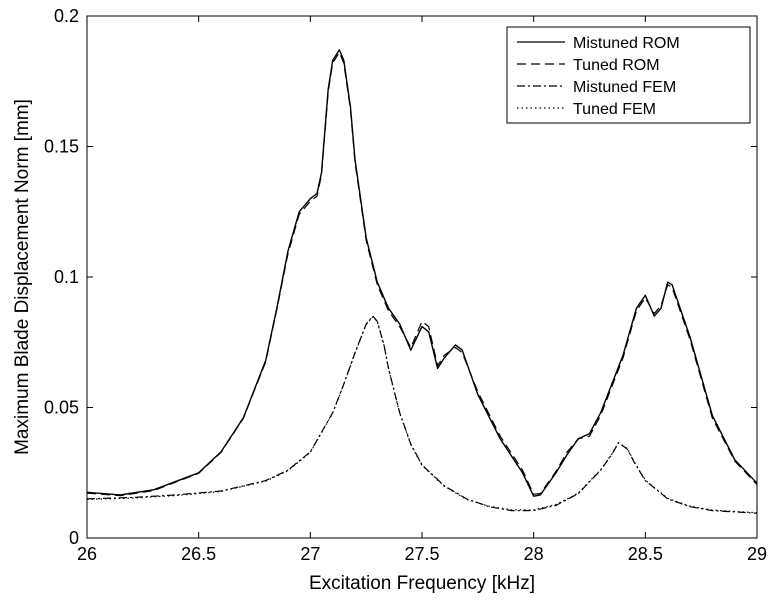 This screenshot has height=602, width=771. What do you see at coordinates (626, 43) in the screenshot?
I see `legend-label: Mistuned ROM` at bounding box center [626, 43].